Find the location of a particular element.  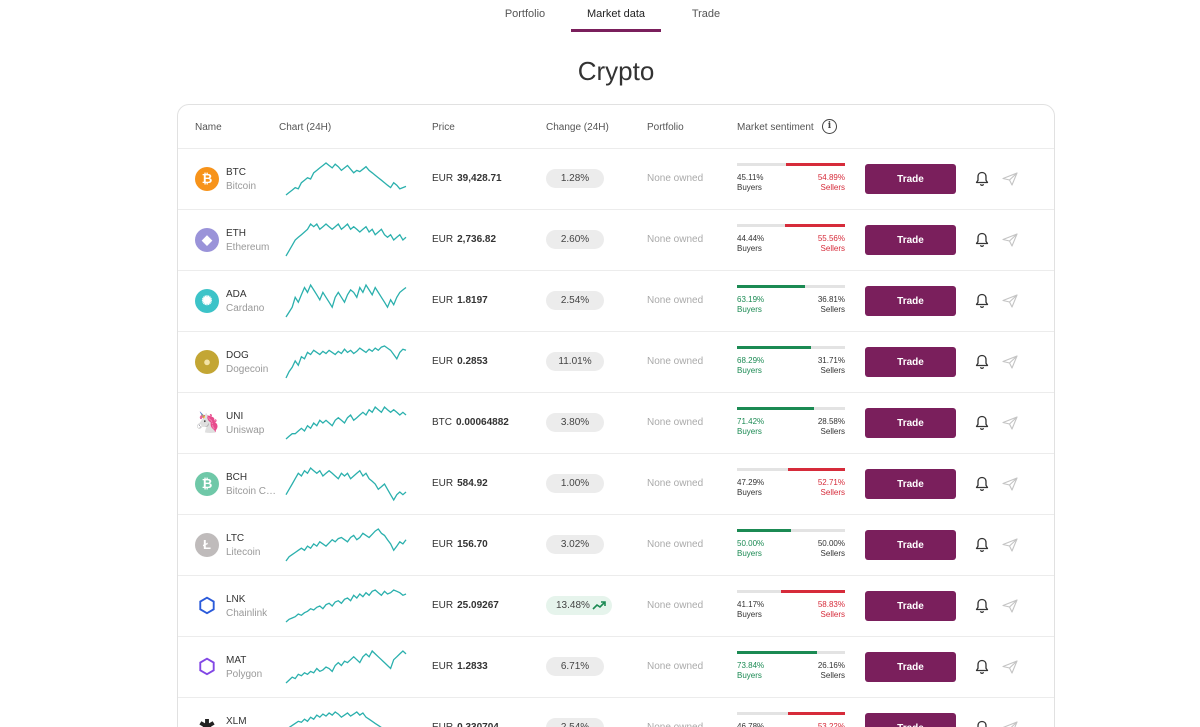

header-name: Name is located at coordinates (208, 127).